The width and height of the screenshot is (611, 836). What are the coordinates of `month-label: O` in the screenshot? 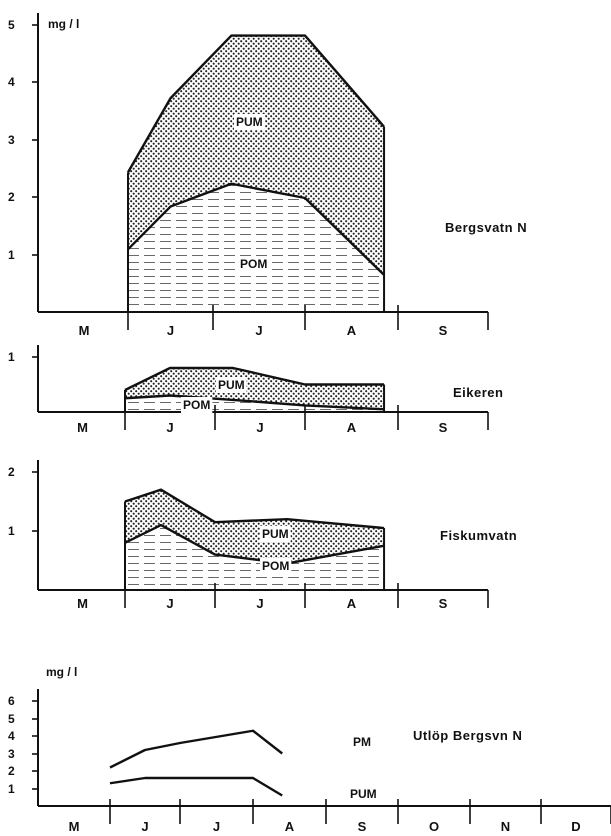 It's located at (434, 826).